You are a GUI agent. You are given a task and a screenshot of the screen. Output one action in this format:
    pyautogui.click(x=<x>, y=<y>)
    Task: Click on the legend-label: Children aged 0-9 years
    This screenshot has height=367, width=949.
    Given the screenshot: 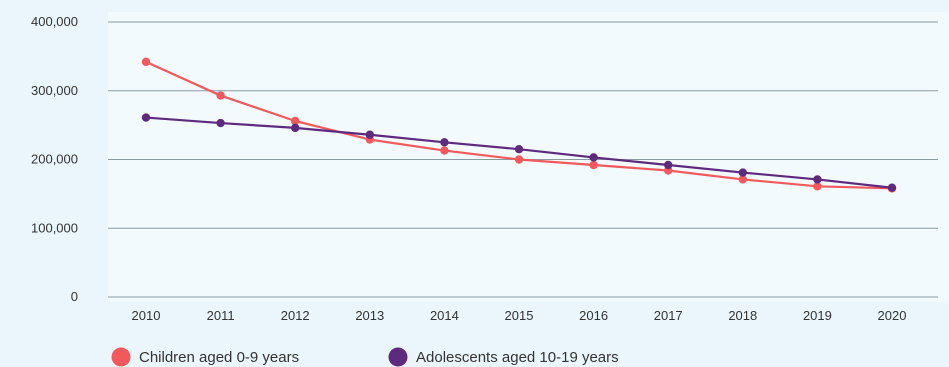 What is the action you would take?
    pyautogui.click(x=219, y=357)
    